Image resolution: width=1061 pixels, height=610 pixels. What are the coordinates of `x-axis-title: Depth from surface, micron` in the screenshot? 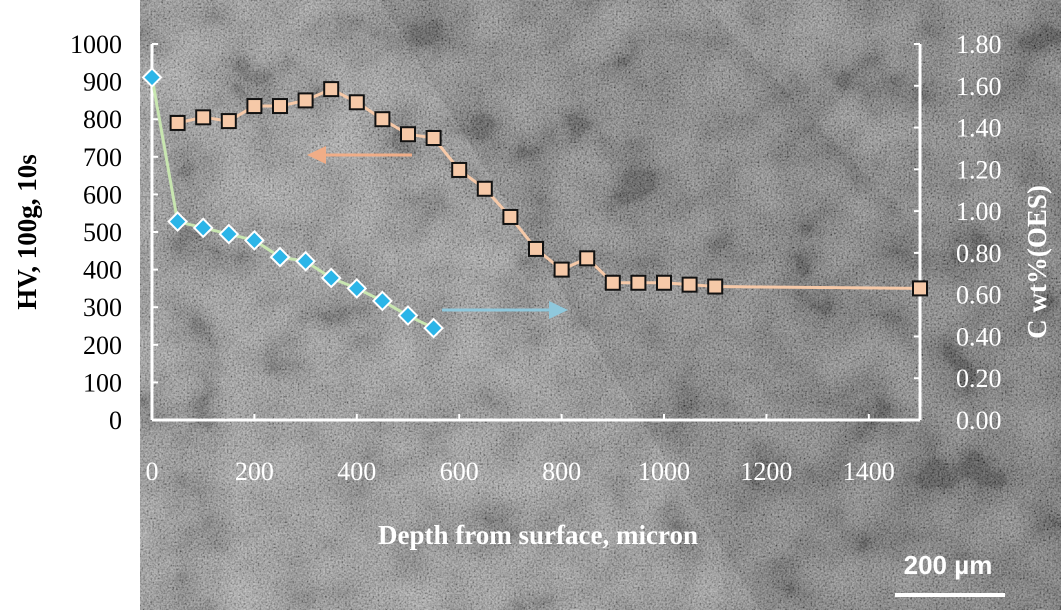 It's located at (538, 535).